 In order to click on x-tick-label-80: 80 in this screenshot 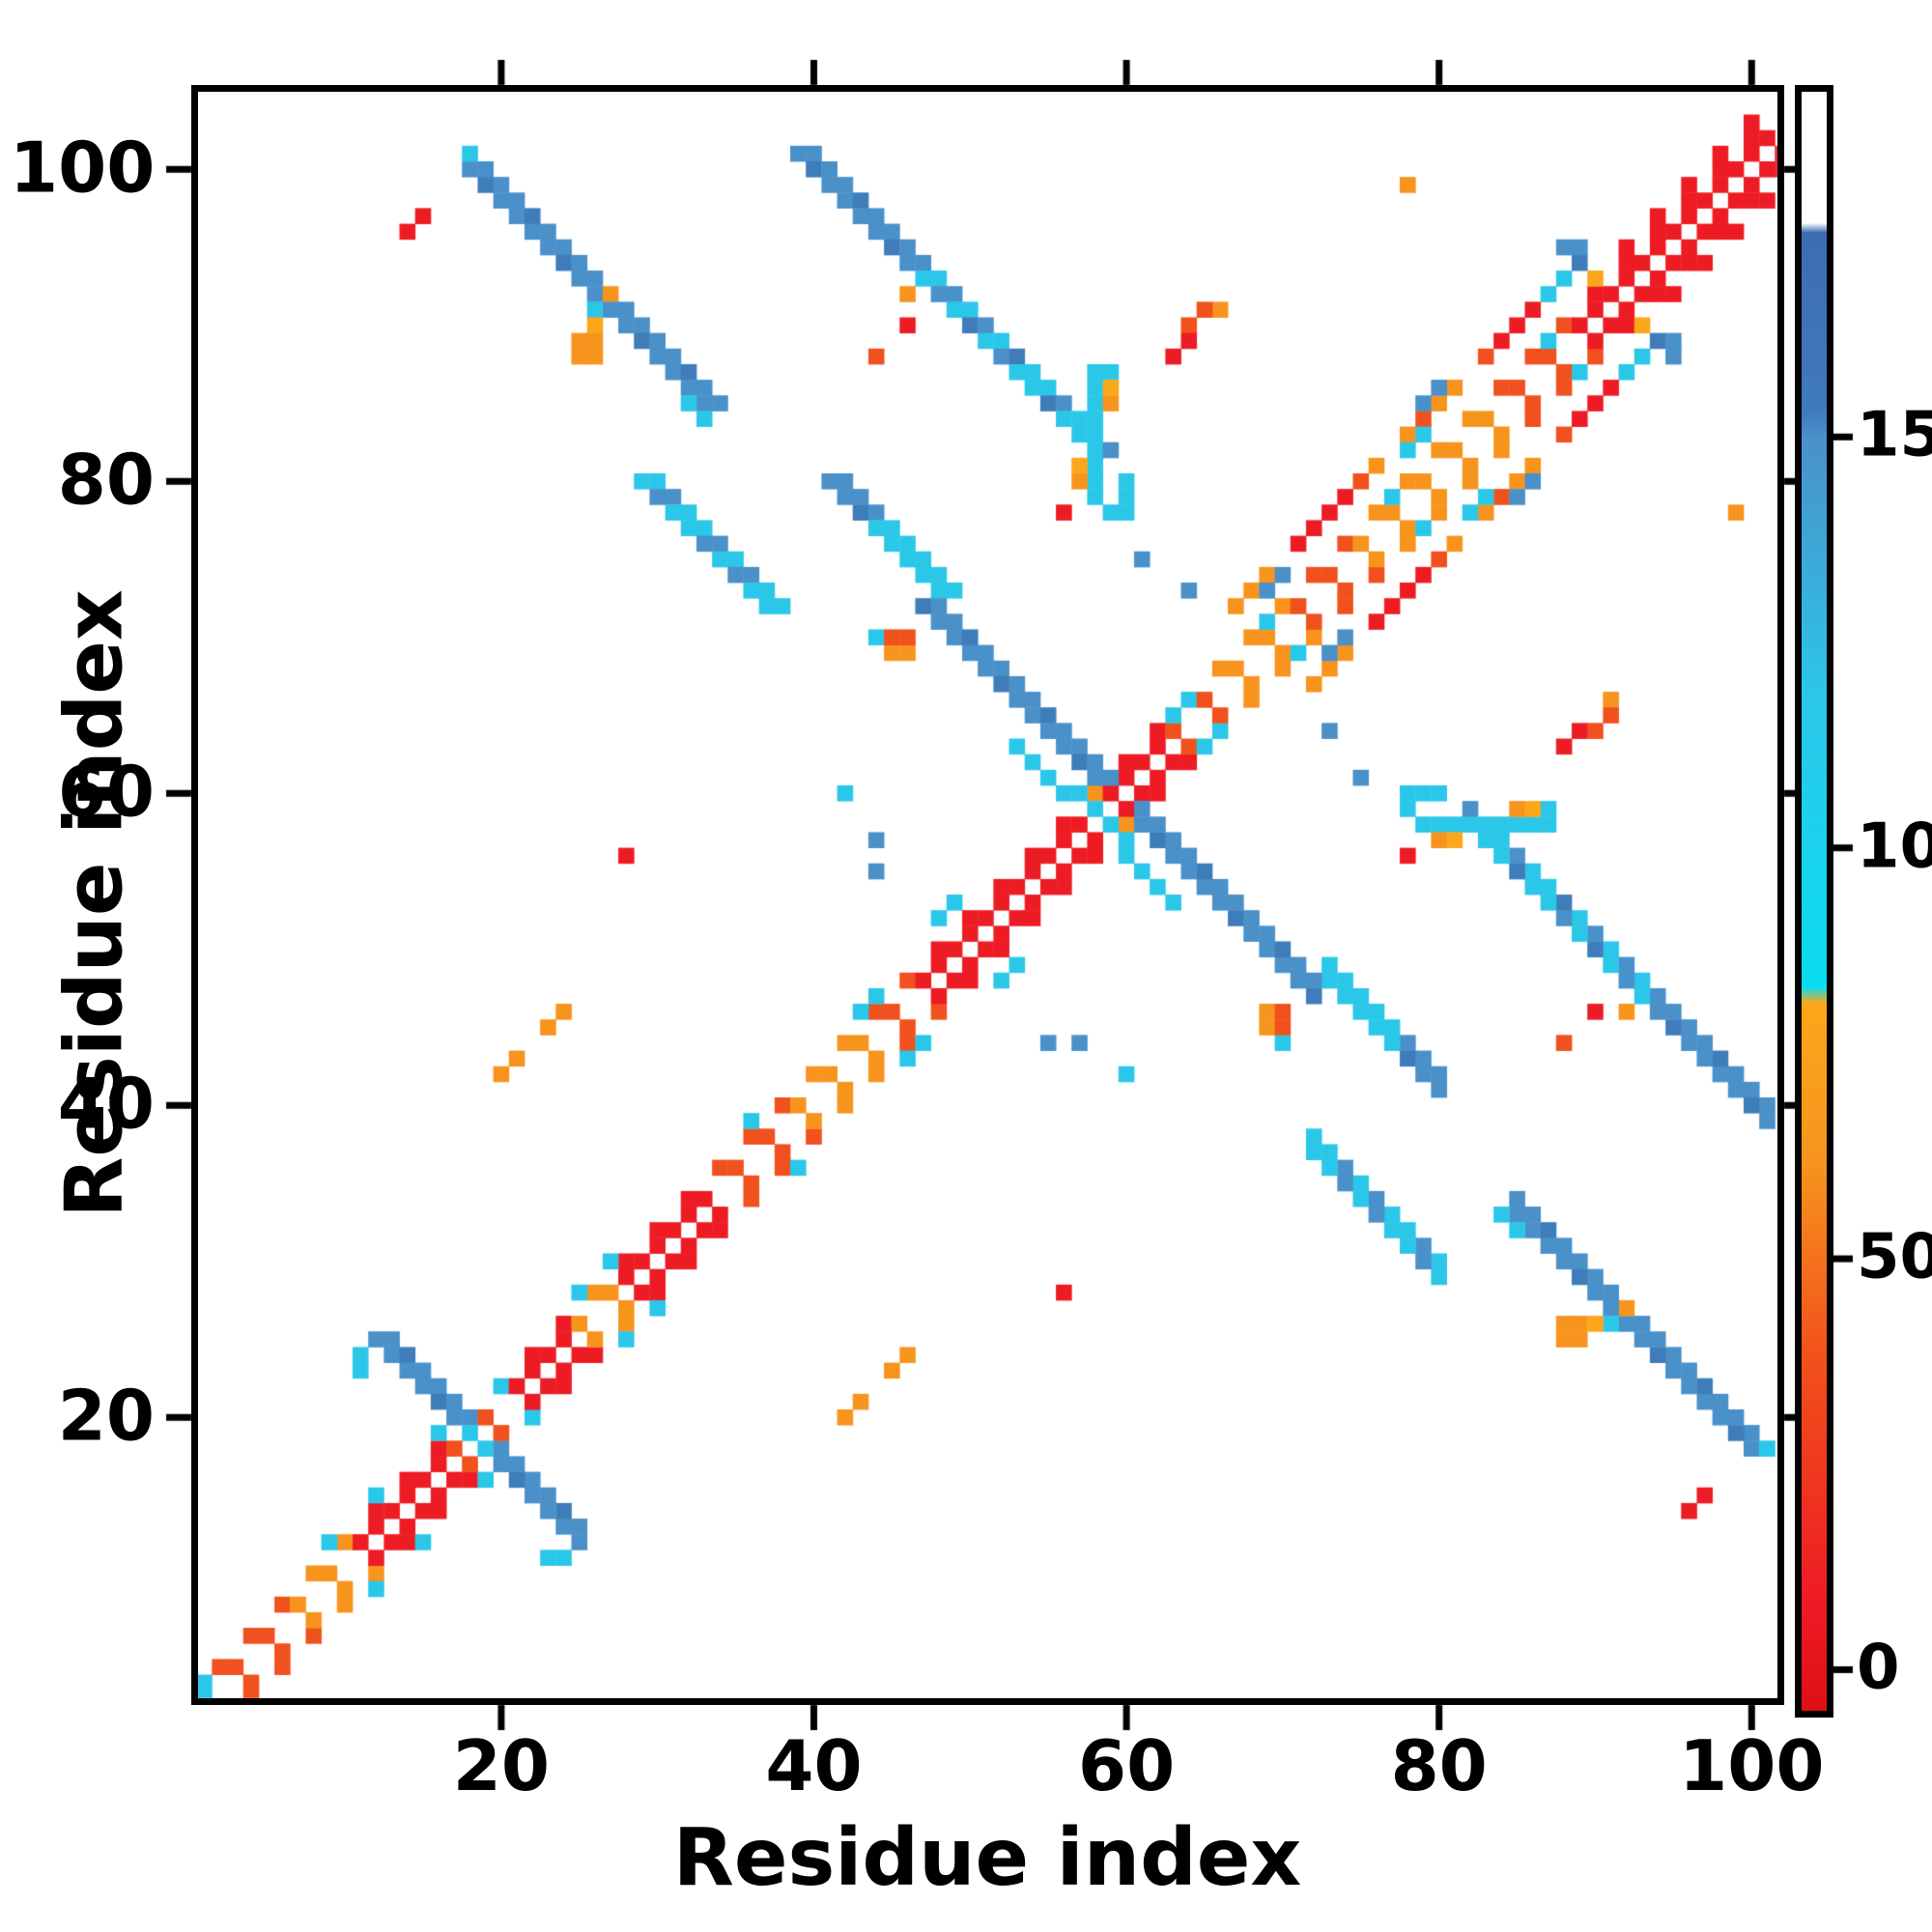, I will do `click(1439, 1765)`.